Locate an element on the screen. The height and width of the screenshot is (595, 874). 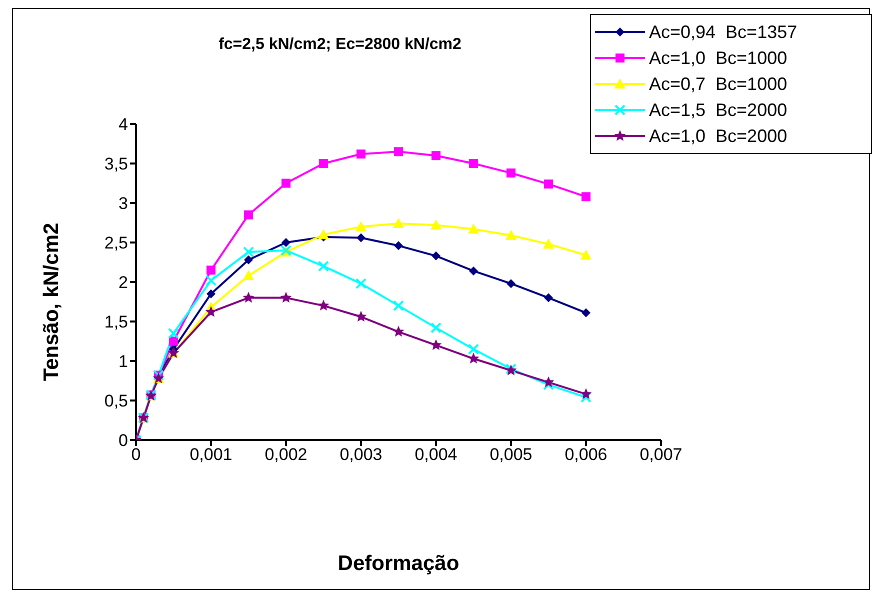
x-tick-label: 0,002 is located at coordinates (286, 454).